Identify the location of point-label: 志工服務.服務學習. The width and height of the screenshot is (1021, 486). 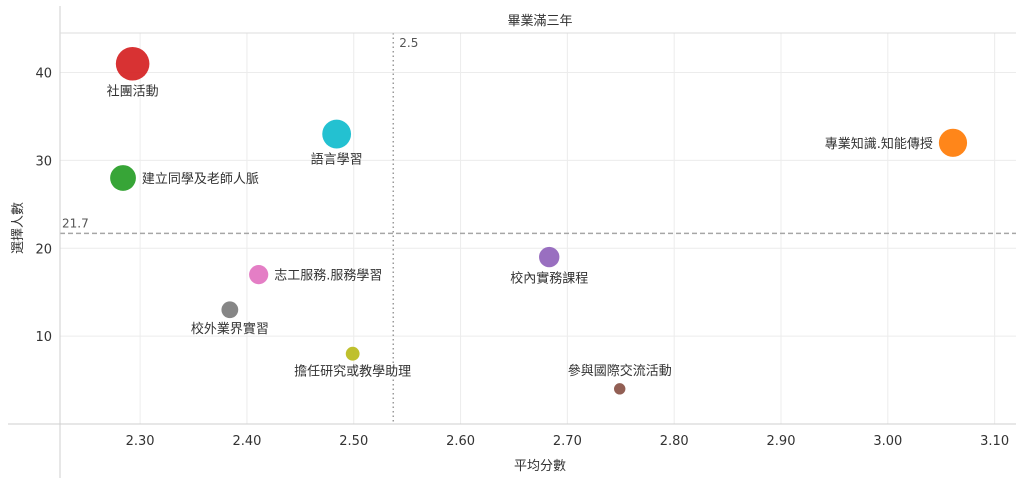
(328, 276).